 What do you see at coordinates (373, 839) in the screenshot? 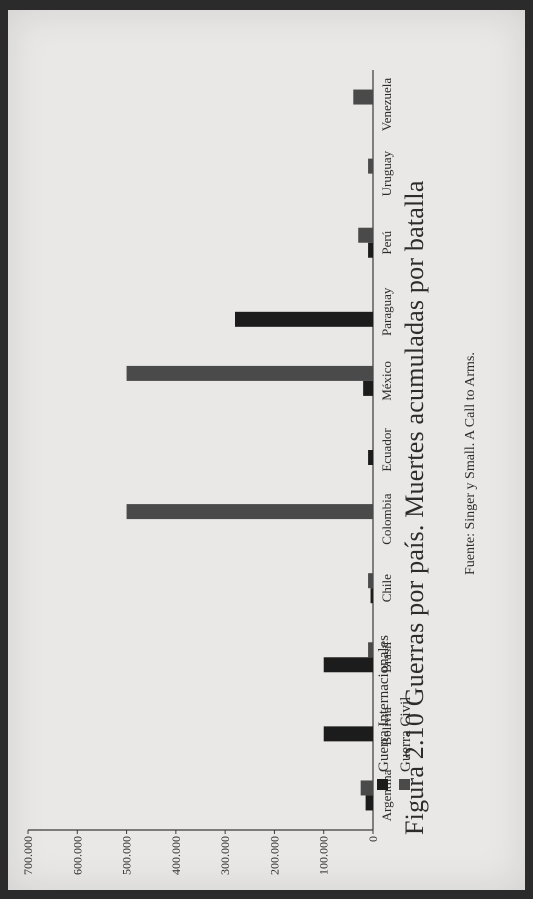
I see `y-tick-label: 0` at bounding box center [373, 839].